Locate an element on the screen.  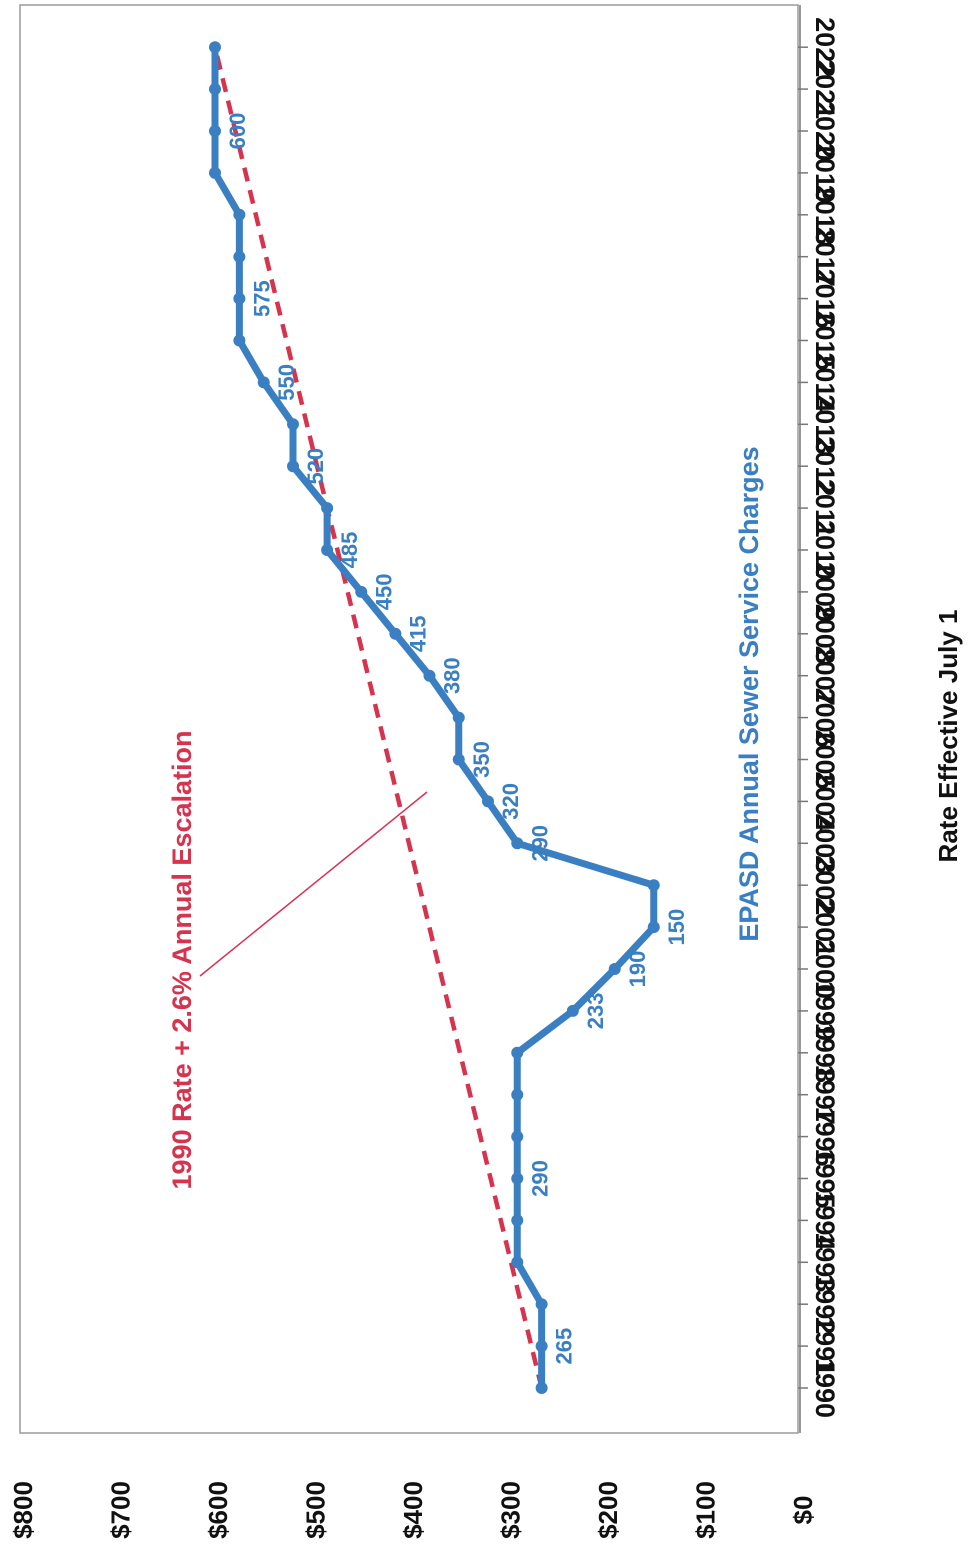
year-tick-label: 1994 is located at coordinates (825, 1220).